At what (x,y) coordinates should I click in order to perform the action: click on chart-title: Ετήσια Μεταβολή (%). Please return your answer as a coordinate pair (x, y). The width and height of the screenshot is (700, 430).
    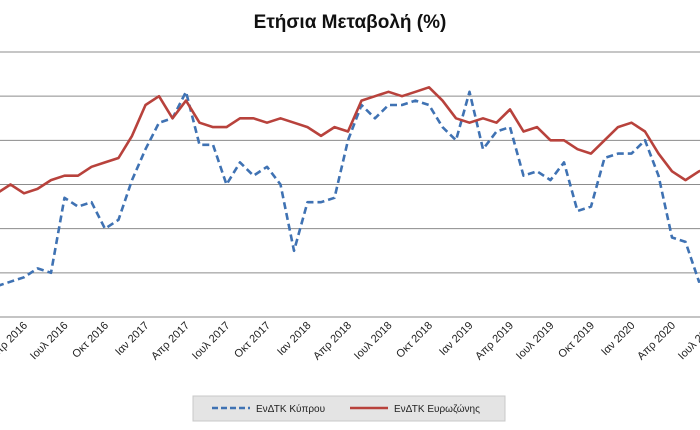
    Looking at the image, I should click on (350, 22).